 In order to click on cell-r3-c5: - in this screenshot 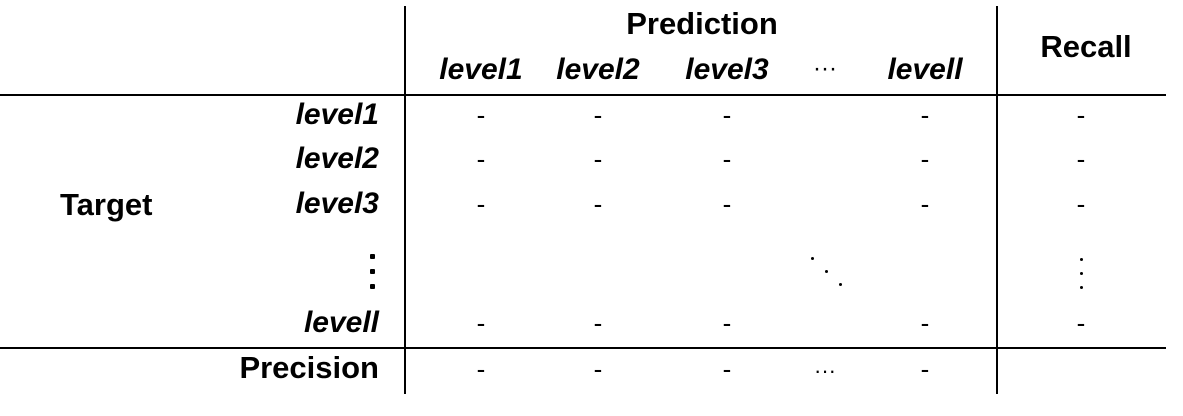, I will do `click(925, 204)`.